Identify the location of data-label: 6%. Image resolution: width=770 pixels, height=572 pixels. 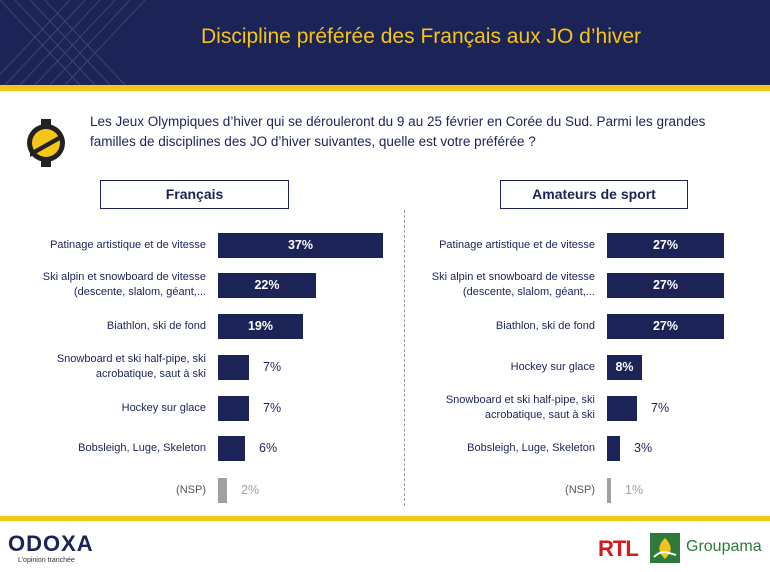
(268, 448).